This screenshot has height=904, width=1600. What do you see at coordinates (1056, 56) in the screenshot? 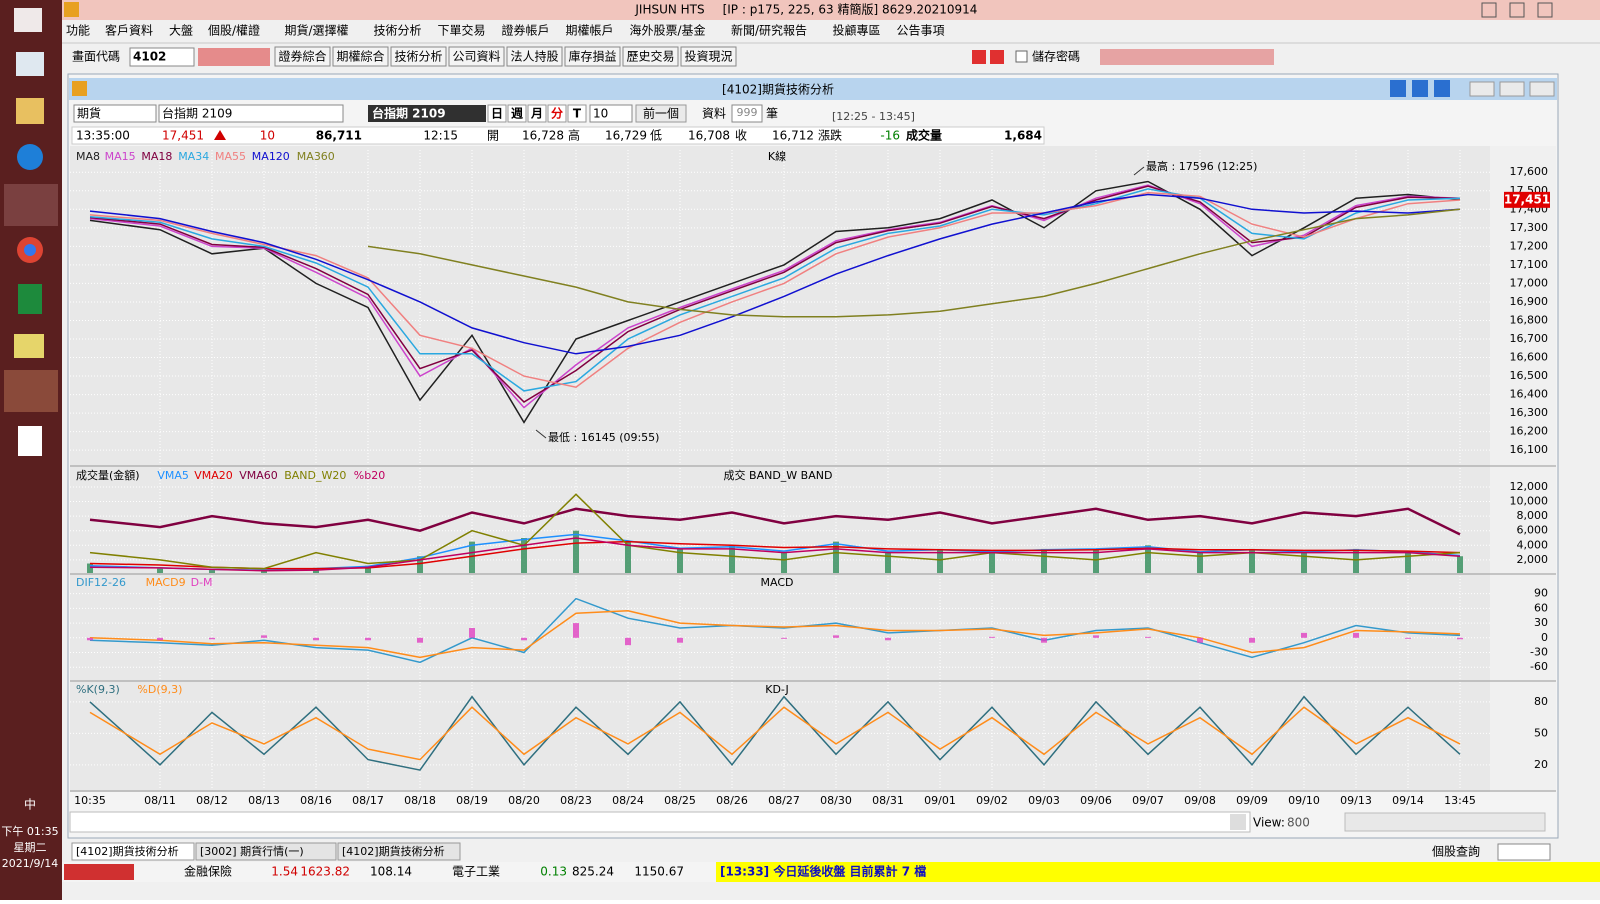
I see `save-password-label: 儲存密碼` at bounding box center [1056, 56].